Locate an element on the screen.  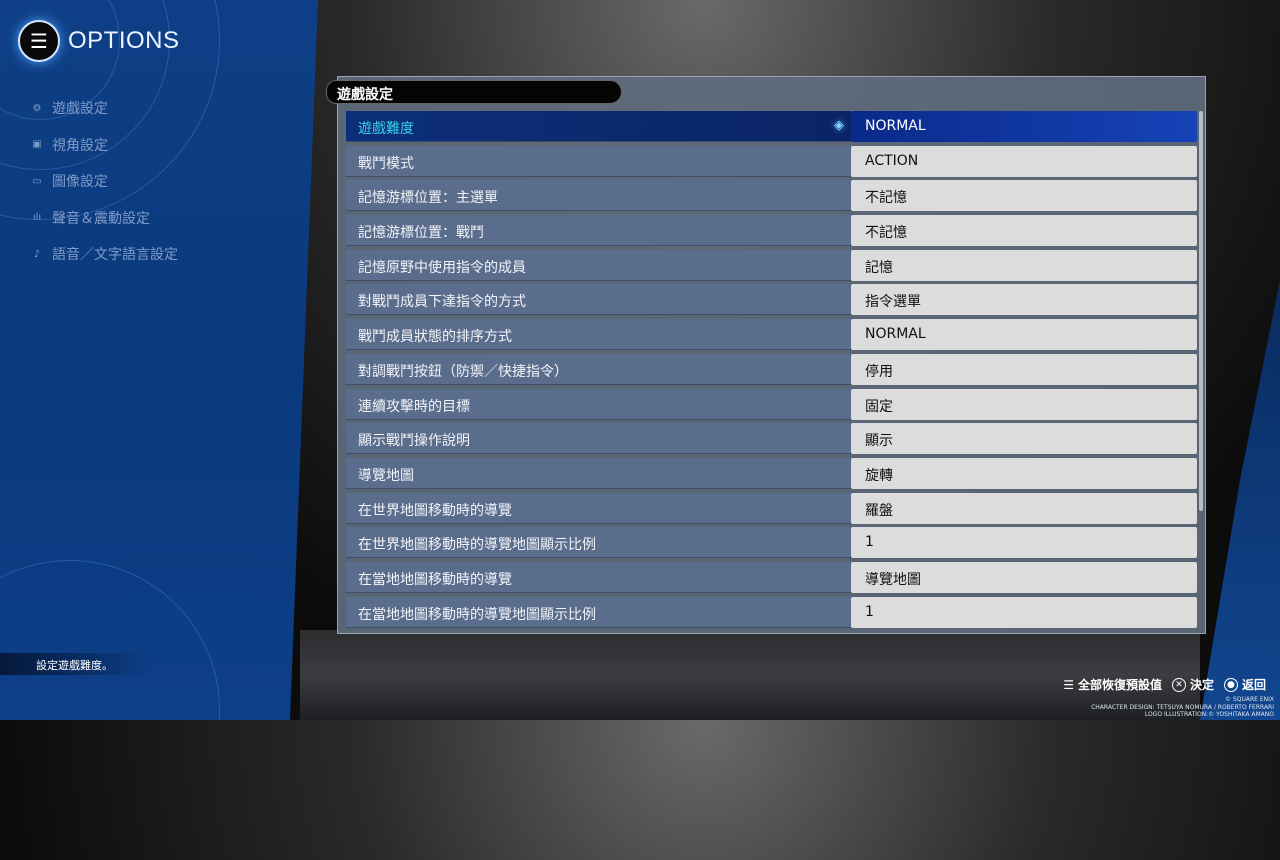
right-decoration is located at coordinates (1240, 500).